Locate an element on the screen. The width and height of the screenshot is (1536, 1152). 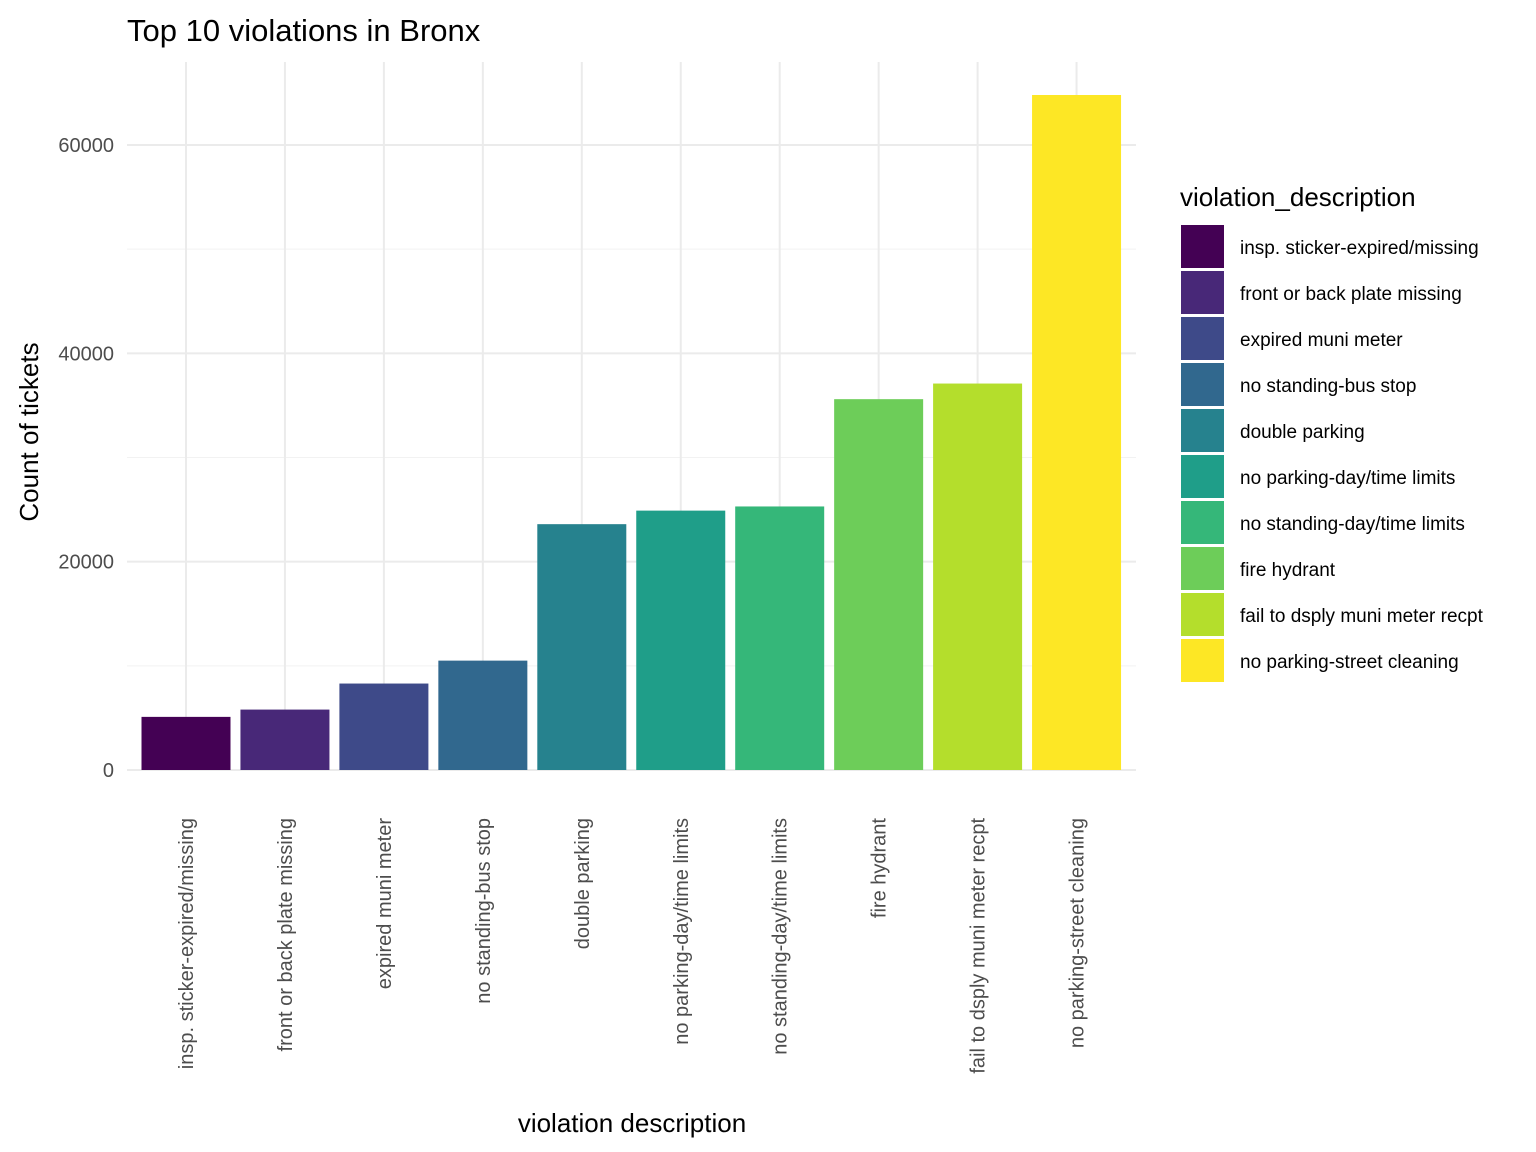
y-tick-label: 40000 is located at coordinates (86, 354).